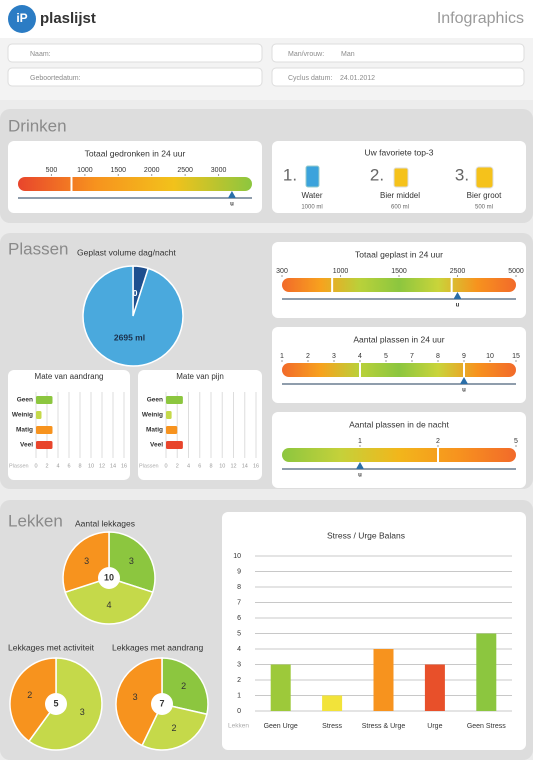 Image resolution: width=533 pixels, height=760 pixels. Describe the element at coordinates (25, 400) in the screenshot. I see `category-label: Geen` at that location.